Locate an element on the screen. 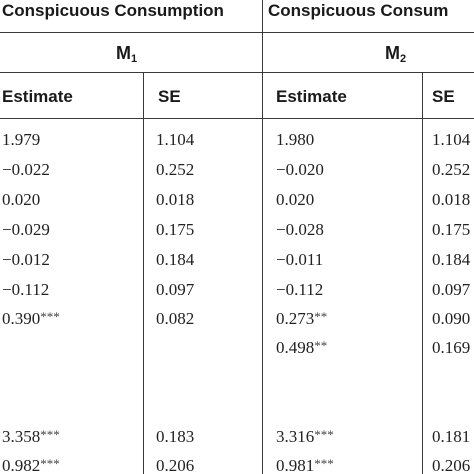 This screenshot has height=474, width=474. model-subscript: 1 is located at coordinates (134, 59).